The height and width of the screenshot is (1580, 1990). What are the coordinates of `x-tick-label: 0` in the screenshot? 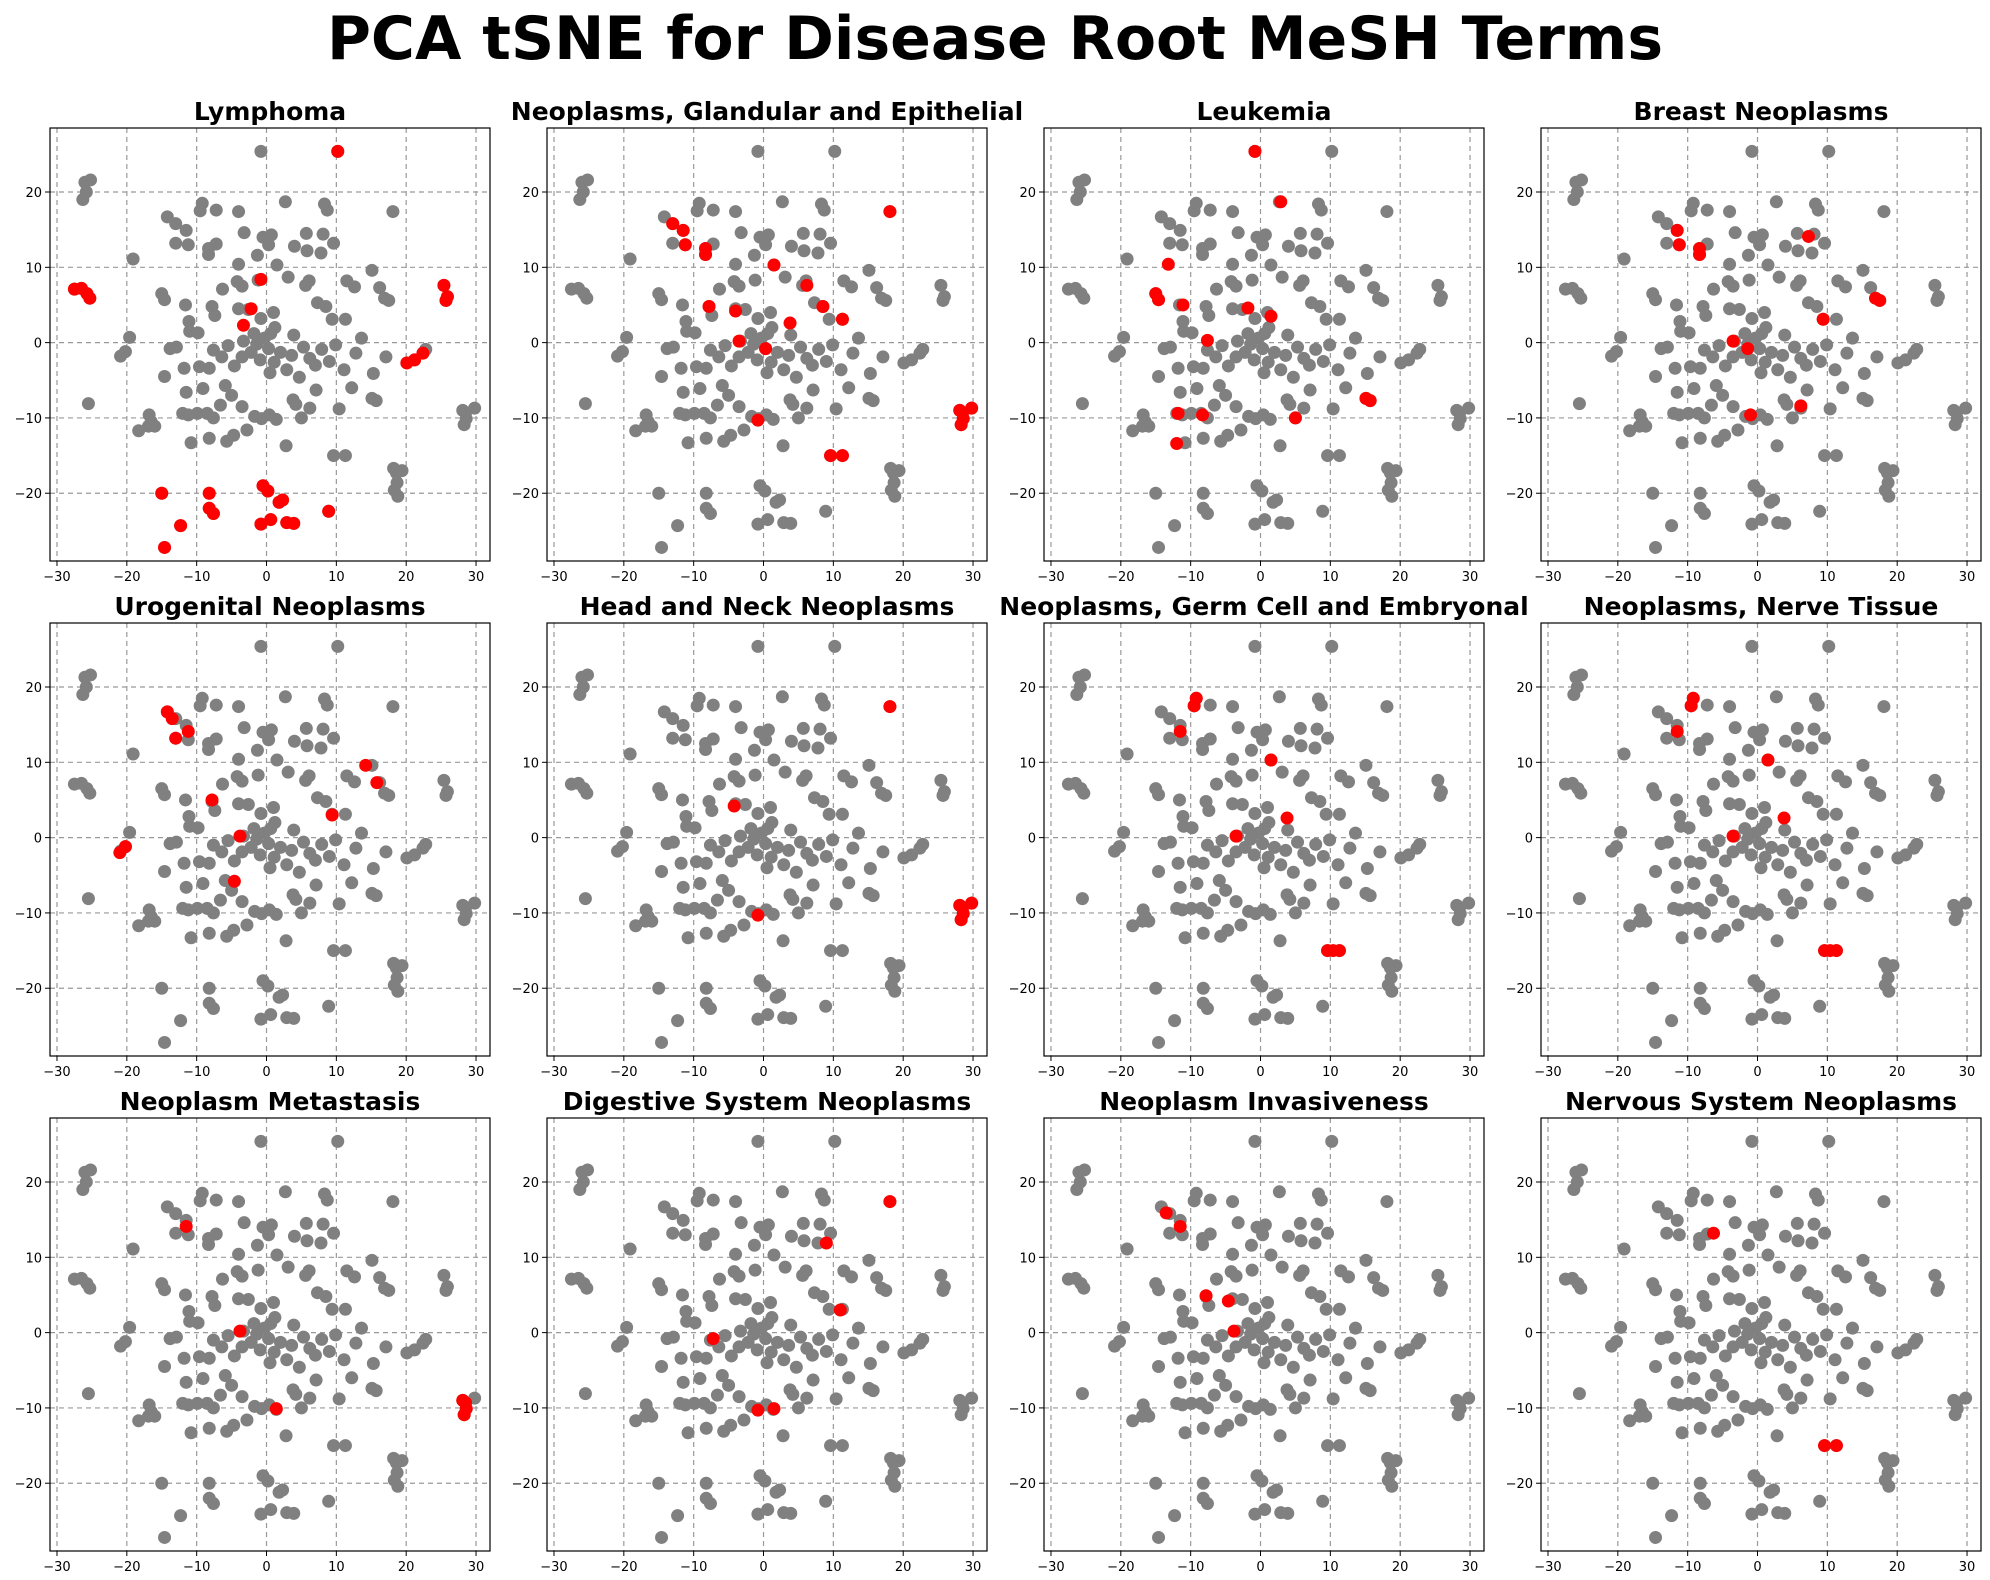 It's located at (763, 1567).